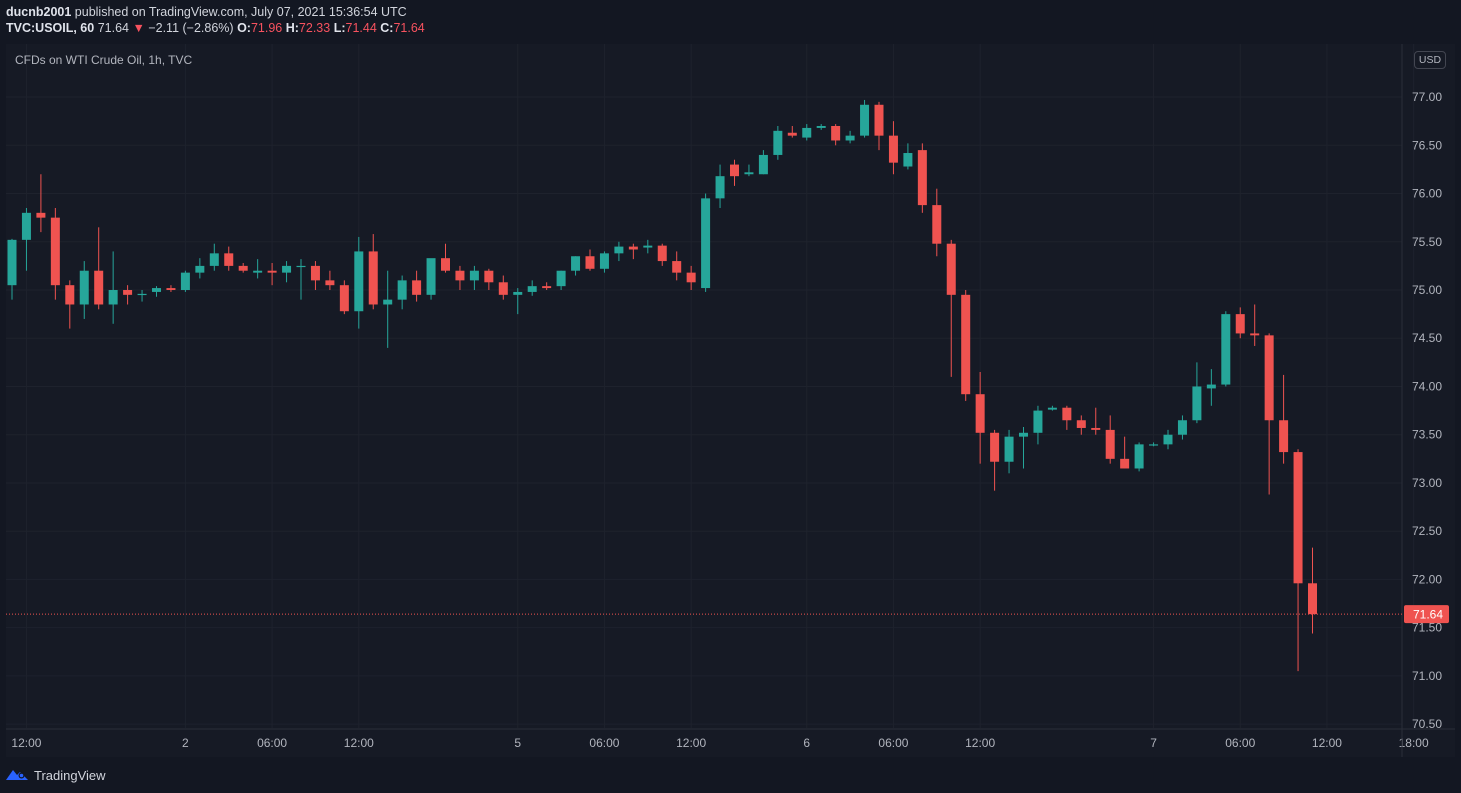 This screenshot has width=1461, height=793. Describe the element at coordinates (1430, 60) in the screenshot. I see `currency-button: USD` at that location.